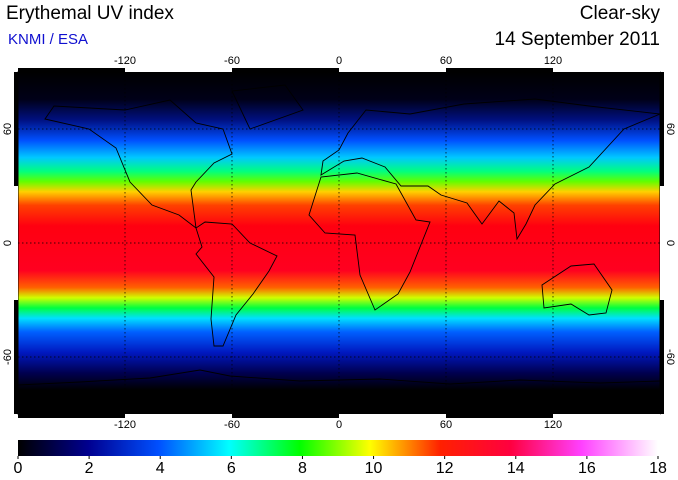 This screenshot has height=480, width=678. Describe the element at coordinates (338, 448) in the screenshot. I see `colorbar` at that location.